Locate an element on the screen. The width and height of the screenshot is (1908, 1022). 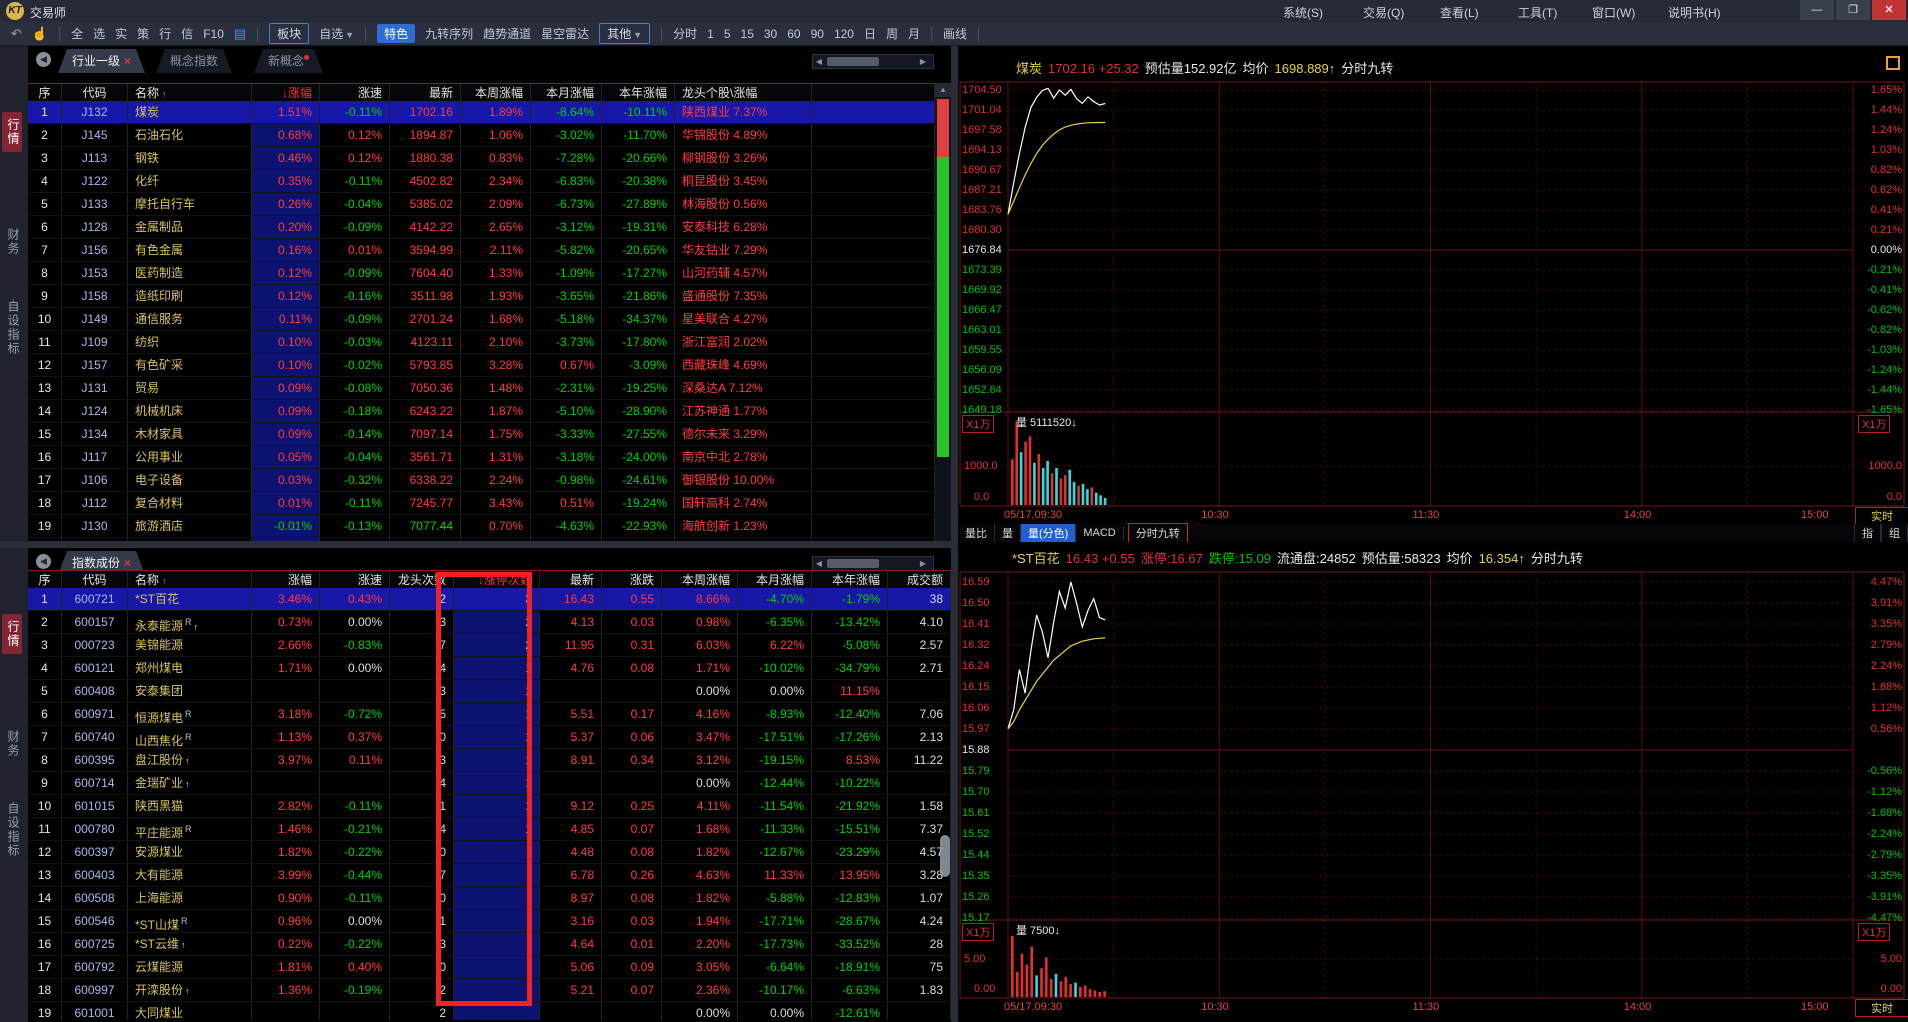
column-header: 涨幅 is located at coordinates (286, 580).